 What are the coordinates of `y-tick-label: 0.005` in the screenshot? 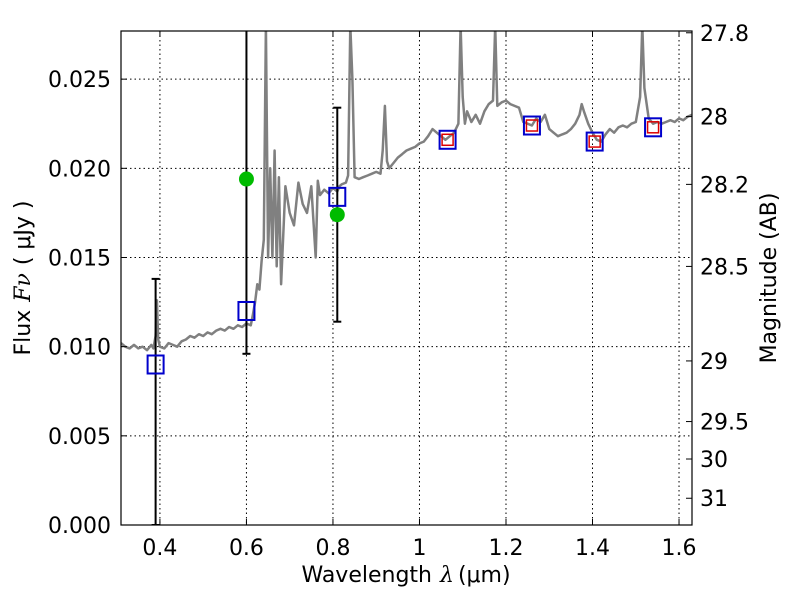 It's located at (79, 437).